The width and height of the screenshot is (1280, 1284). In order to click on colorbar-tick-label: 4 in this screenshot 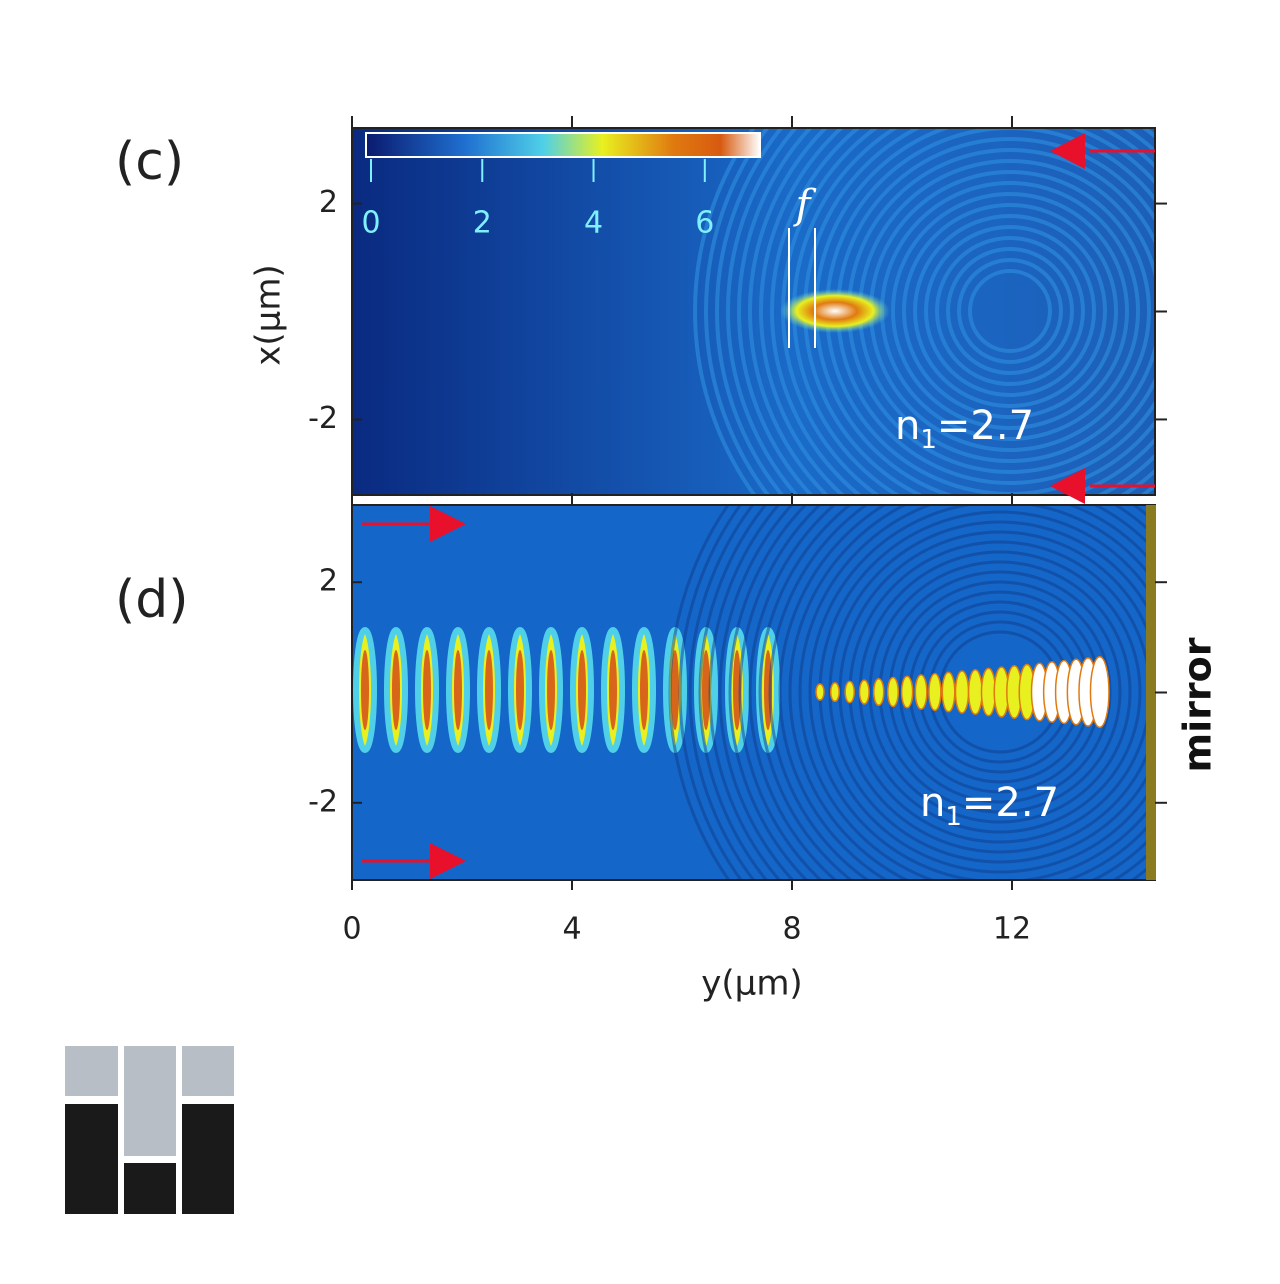, I will do `click(593, 223)`.